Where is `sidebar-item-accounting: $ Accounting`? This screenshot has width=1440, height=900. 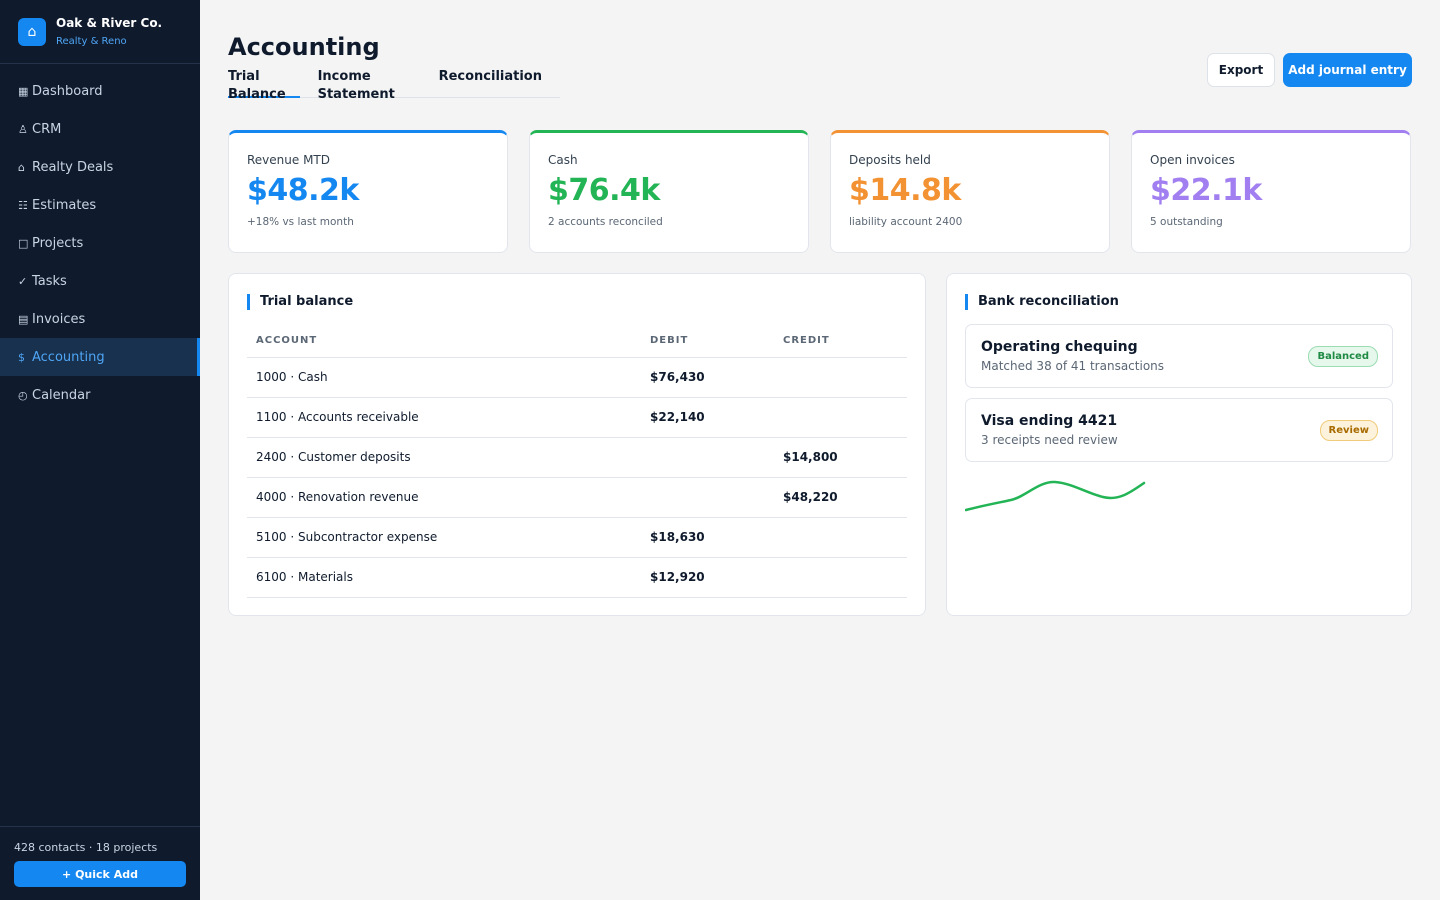 sidebar-item-accounting: $ Accounting is located at coordinates (100, 357).